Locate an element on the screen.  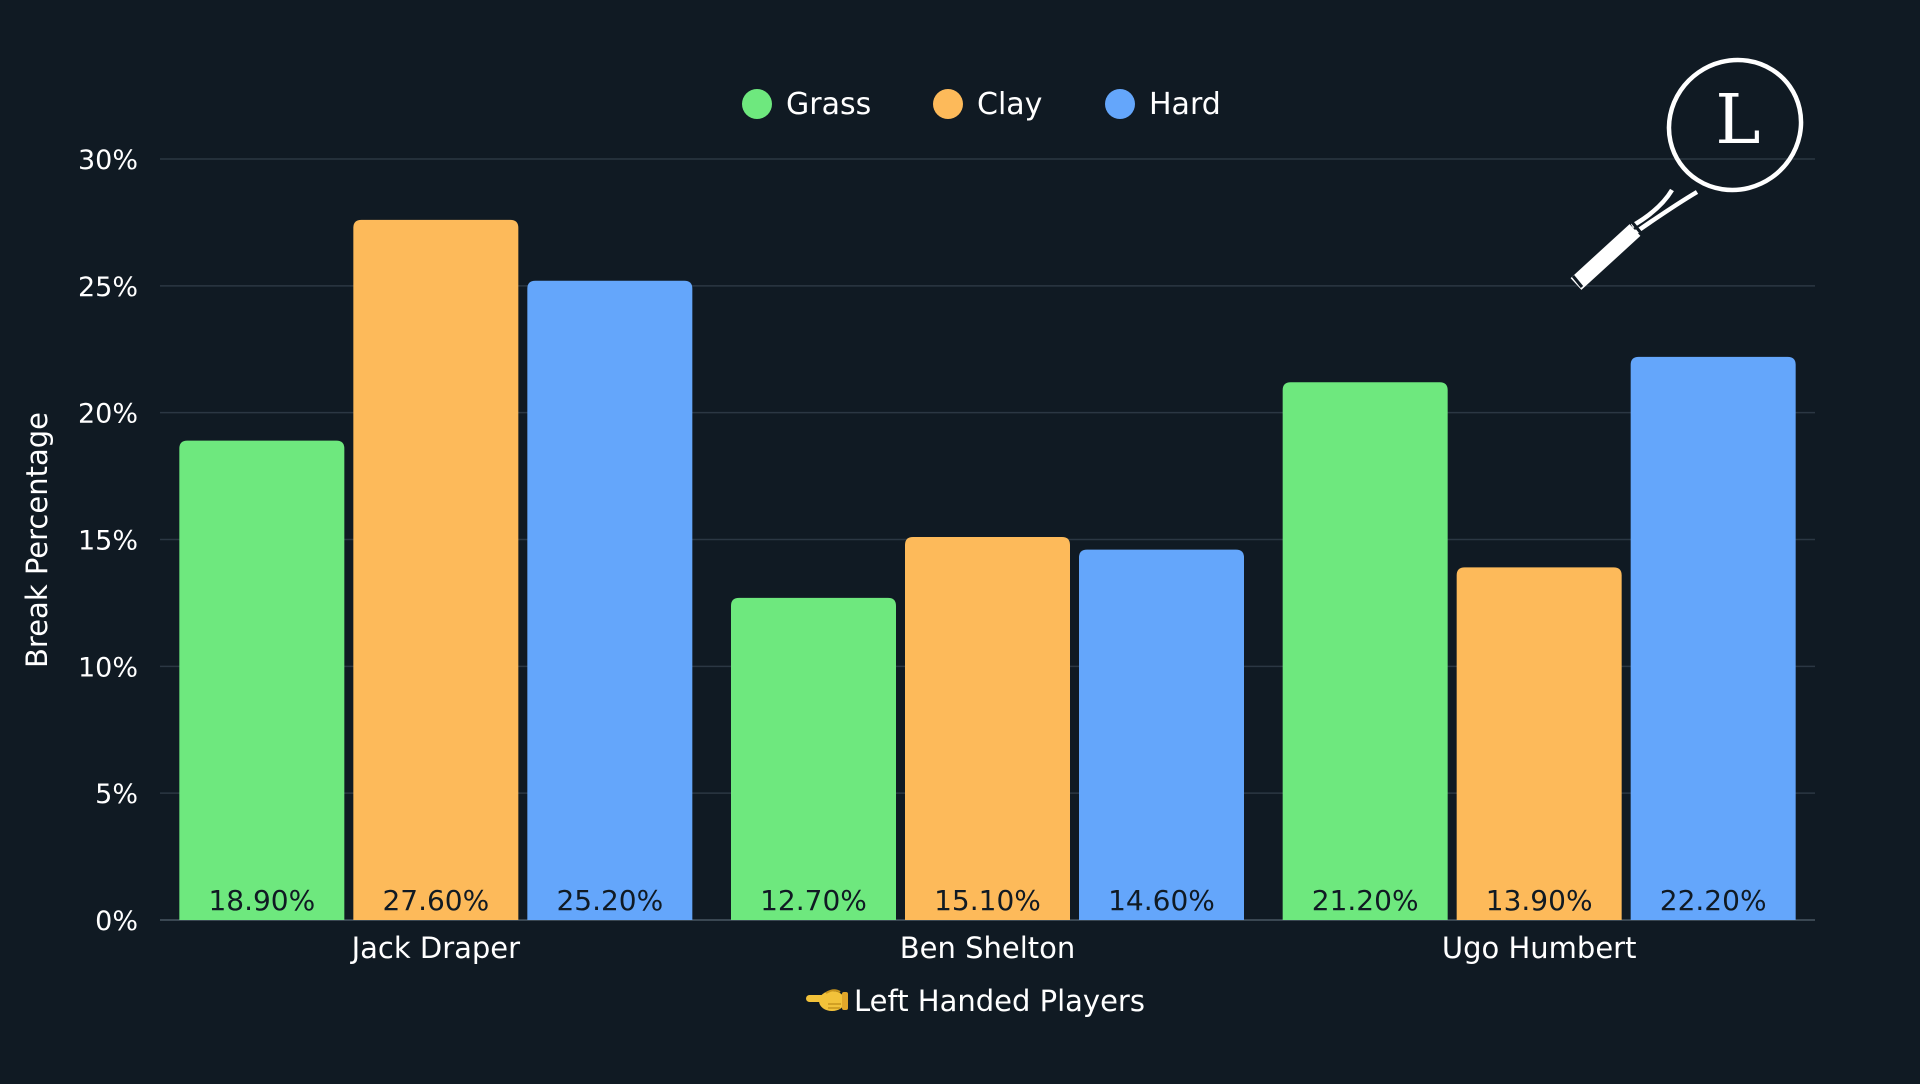
data-label: 15.10% is located at coordinates (987, 900).